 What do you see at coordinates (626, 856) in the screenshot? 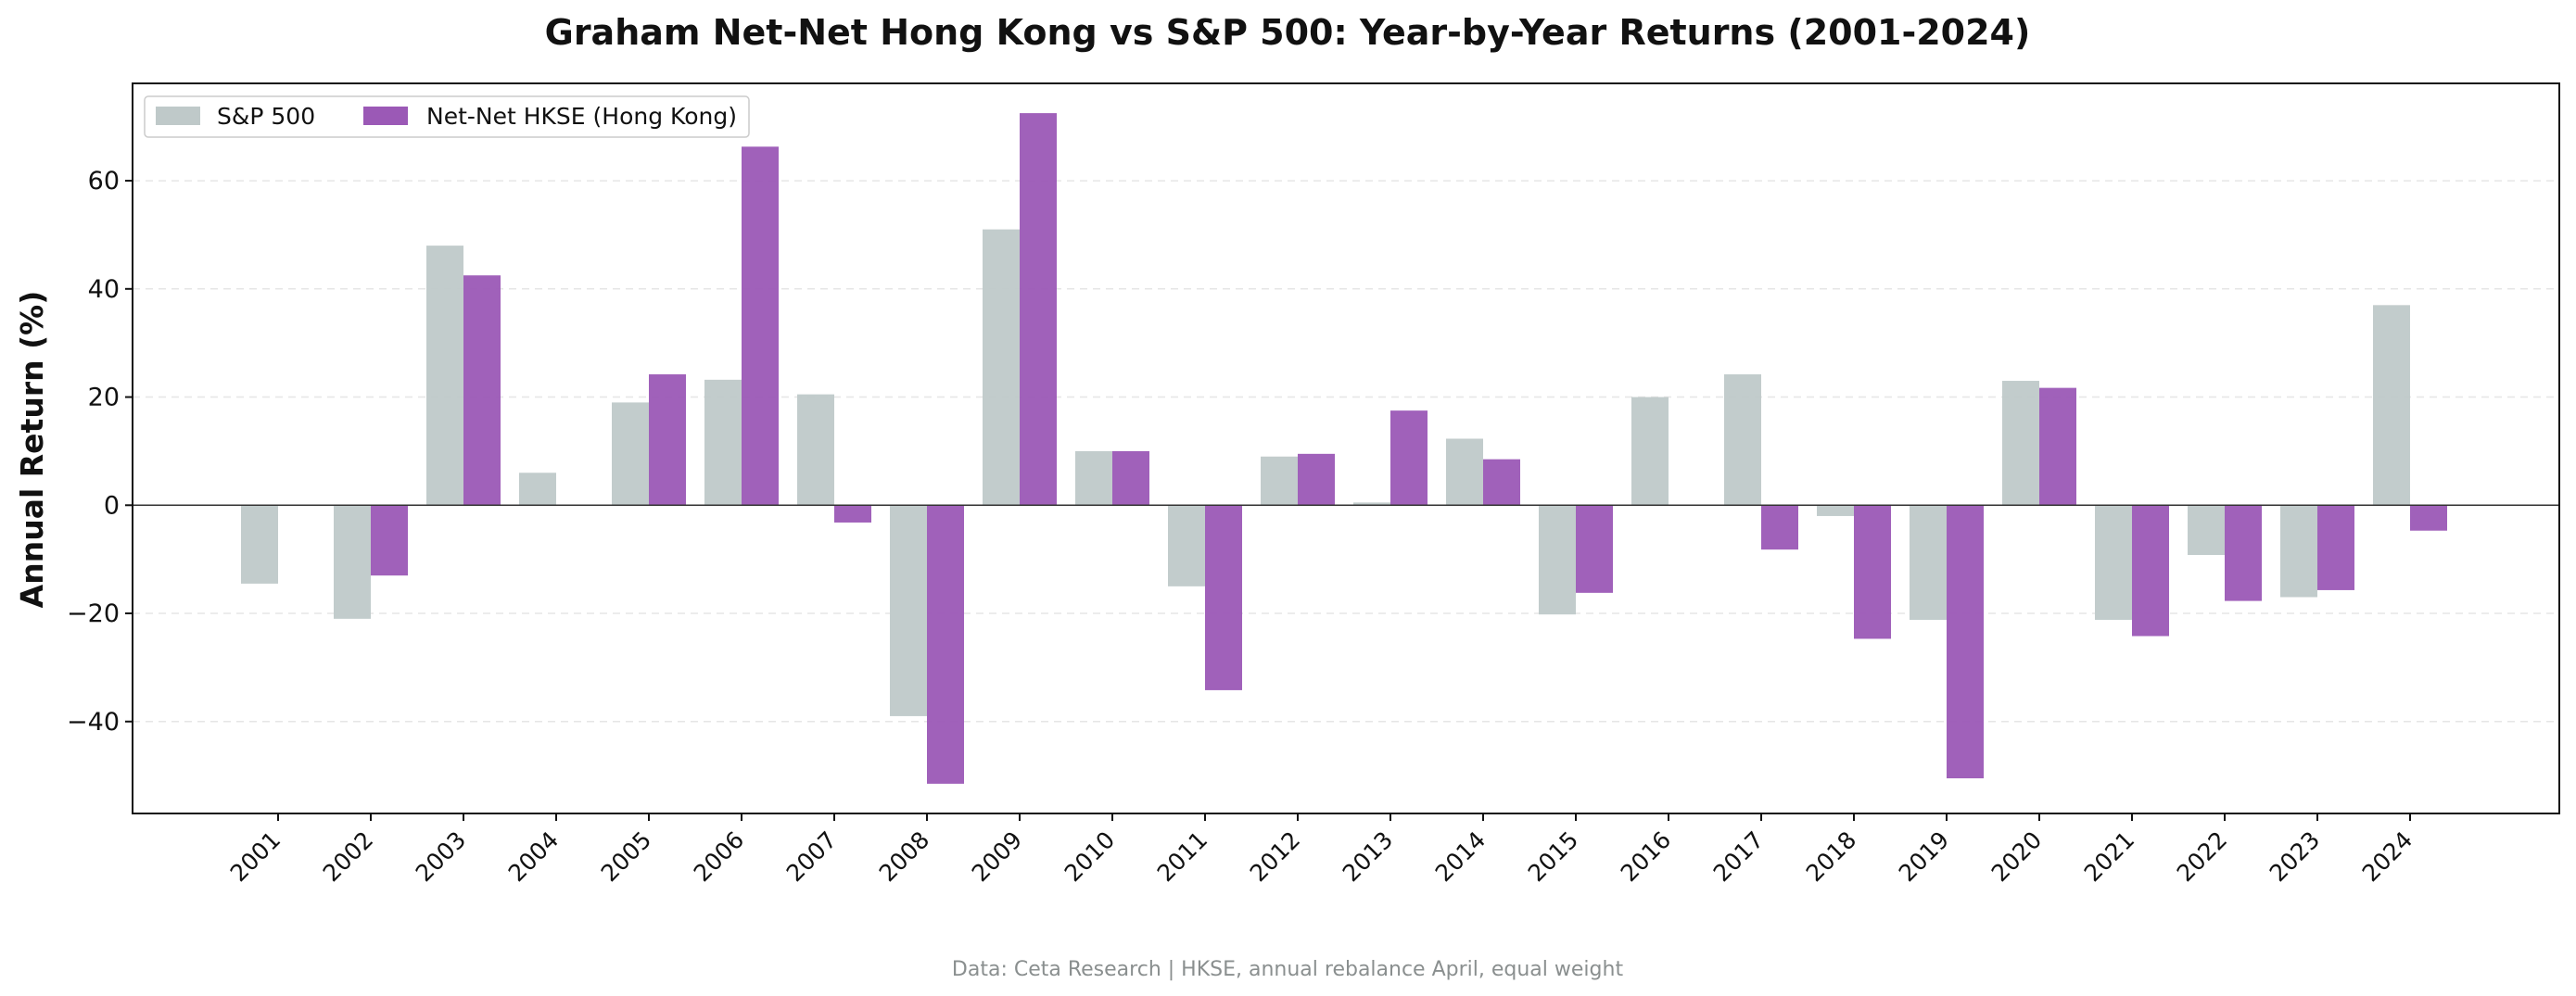
I see `x-tick-label: 2005` at bounding box center [626, 856].